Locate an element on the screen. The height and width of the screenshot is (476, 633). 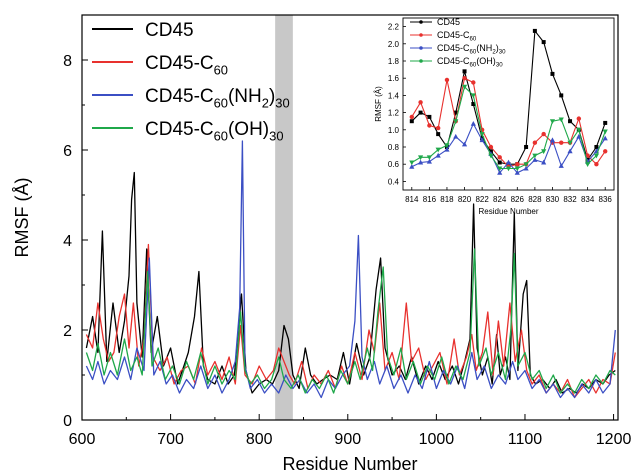
inset-y-tick-label-8: 2.0 is located at coordinates (394, 44).